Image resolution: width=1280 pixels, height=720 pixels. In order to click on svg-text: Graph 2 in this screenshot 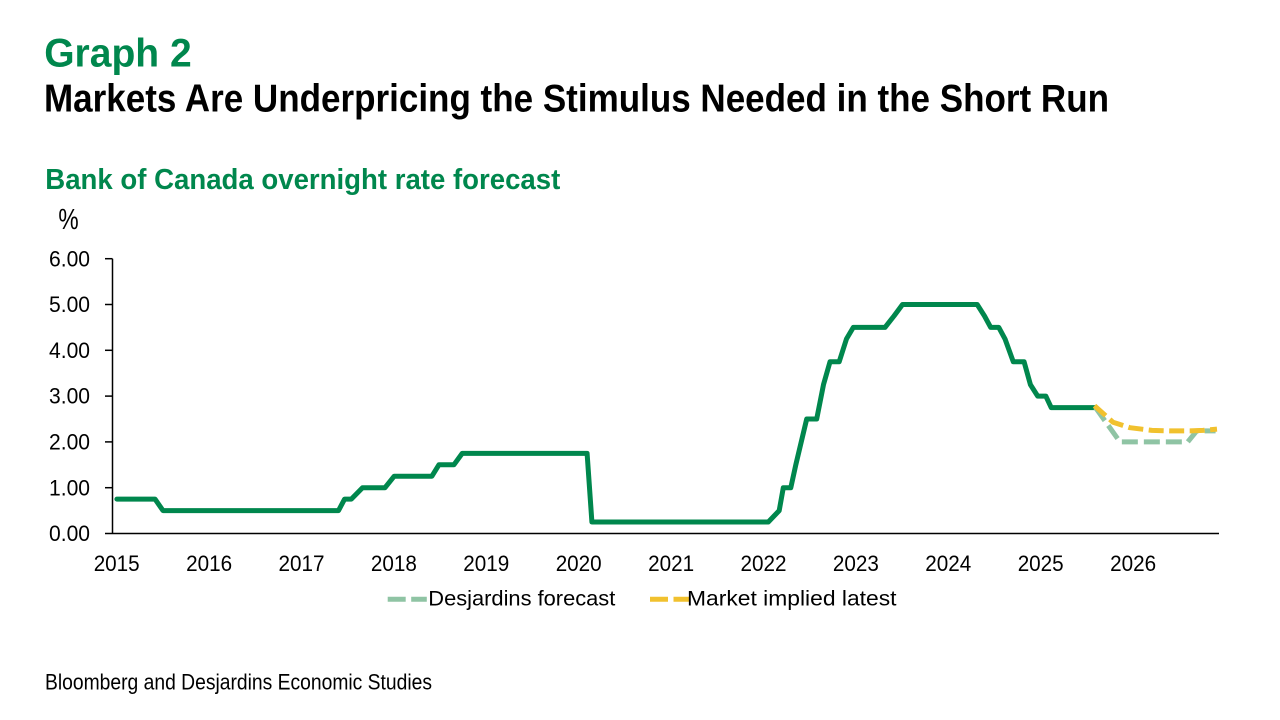, I will do `click(118, 53)`.